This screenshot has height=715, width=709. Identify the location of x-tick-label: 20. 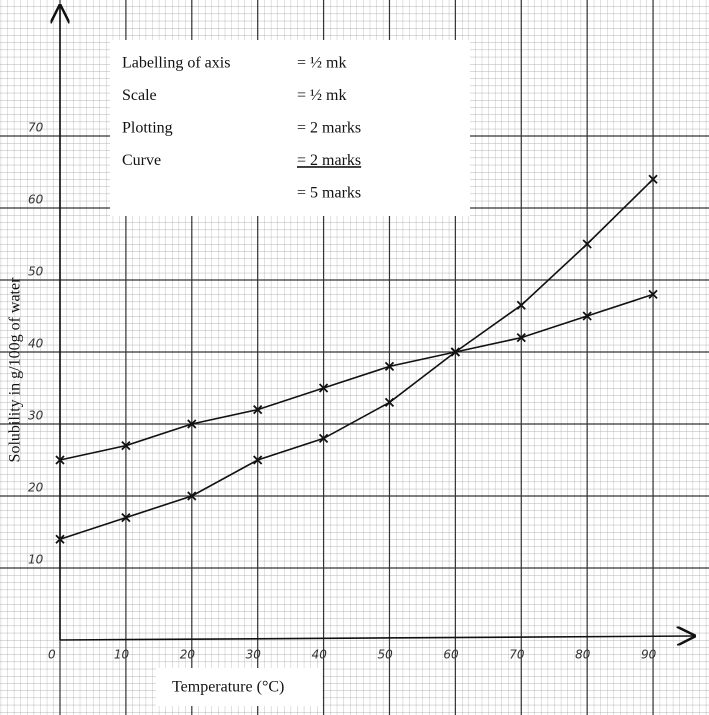
(188, 655).